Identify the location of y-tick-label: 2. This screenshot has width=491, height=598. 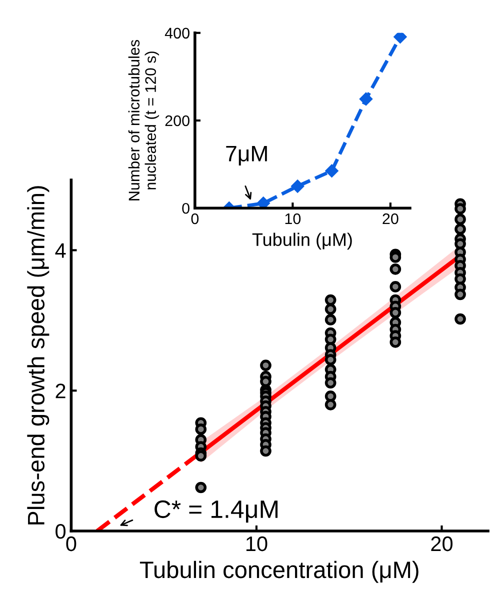
(61, 391).